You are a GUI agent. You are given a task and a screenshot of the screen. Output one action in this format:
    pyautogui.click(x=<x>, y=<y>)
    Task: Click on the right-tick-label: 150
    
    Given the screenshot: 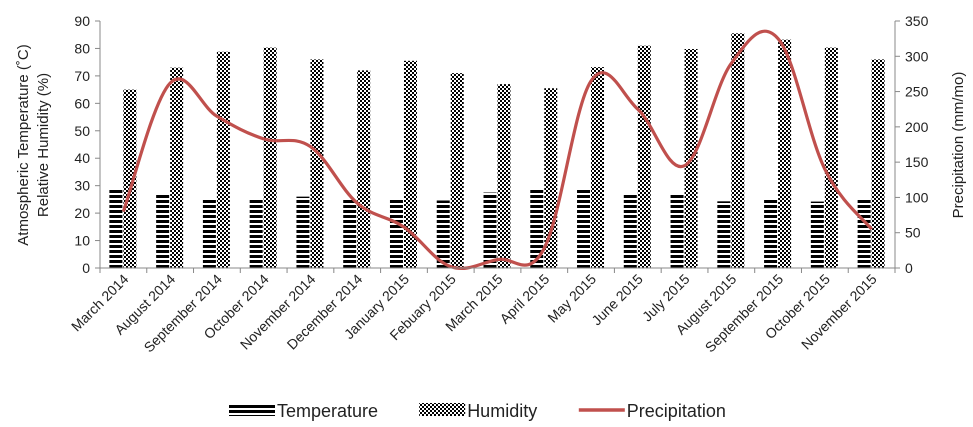 What is the action you would take?
    pyautogui.click(x=917, y=162)
    